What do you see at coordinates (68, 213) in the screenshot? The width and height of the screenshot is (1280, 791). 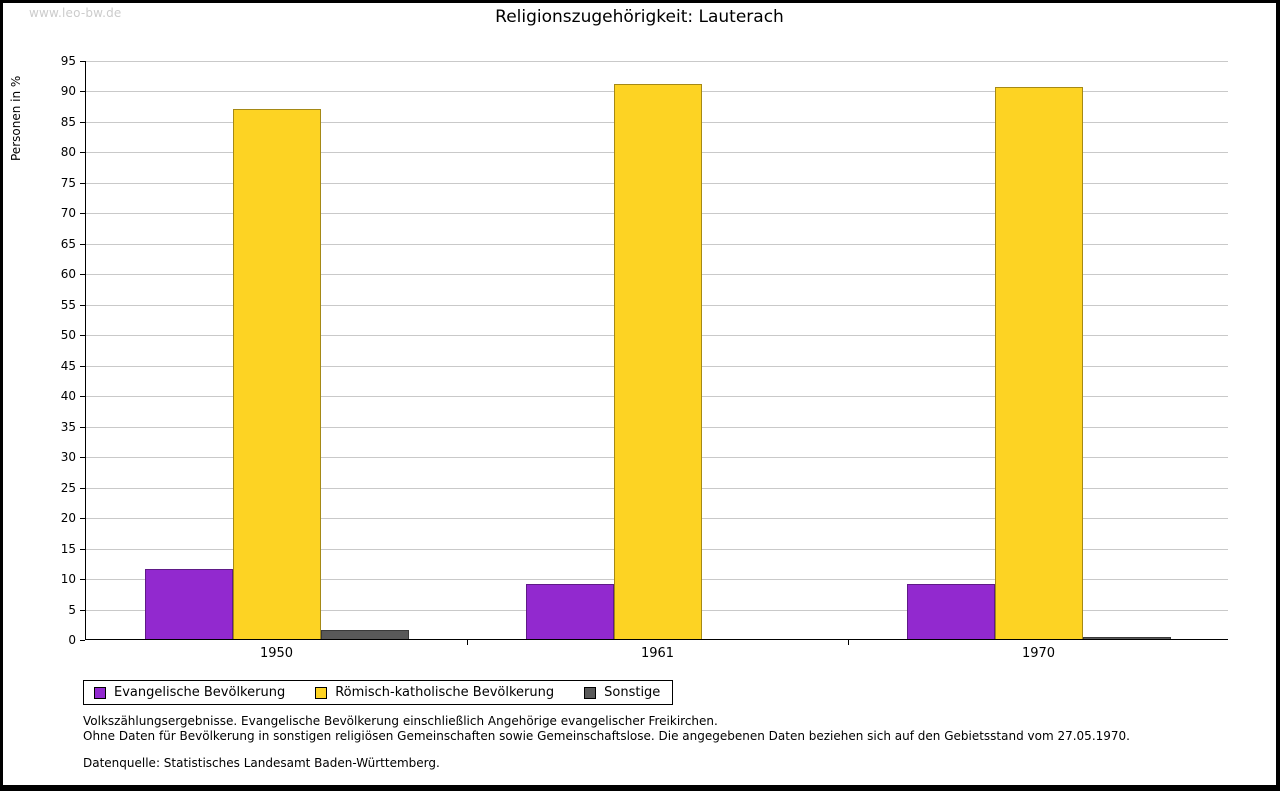 I see `y-tick-label: 70` at bounding box center [68, 213].